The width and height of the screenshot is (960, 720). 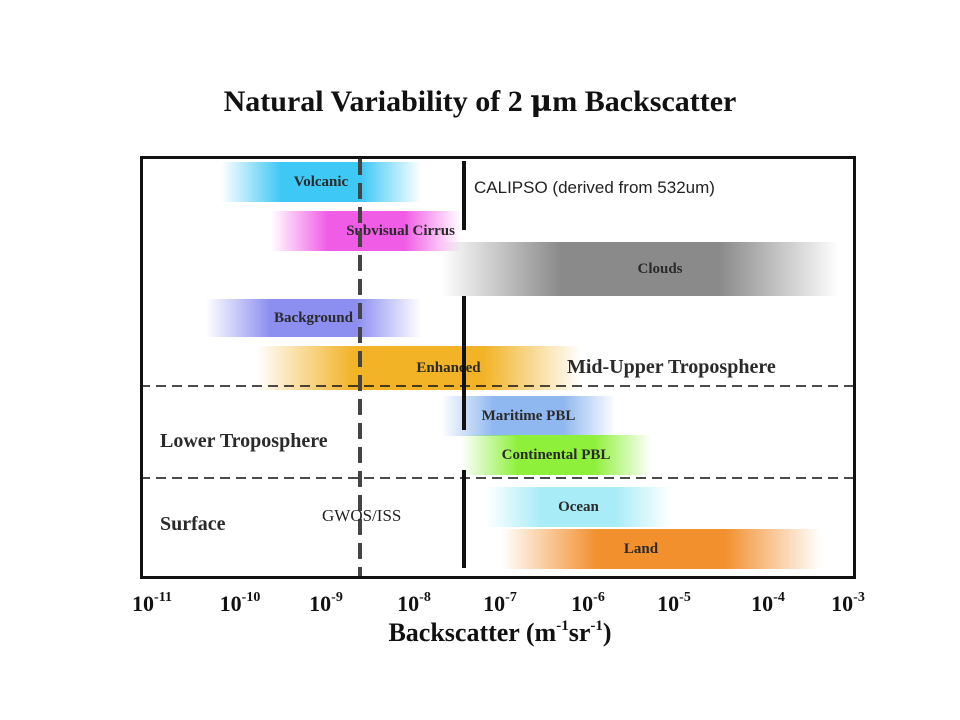 I want to click on x-axis-title-exp2: -1, so click(x=596, y=626).